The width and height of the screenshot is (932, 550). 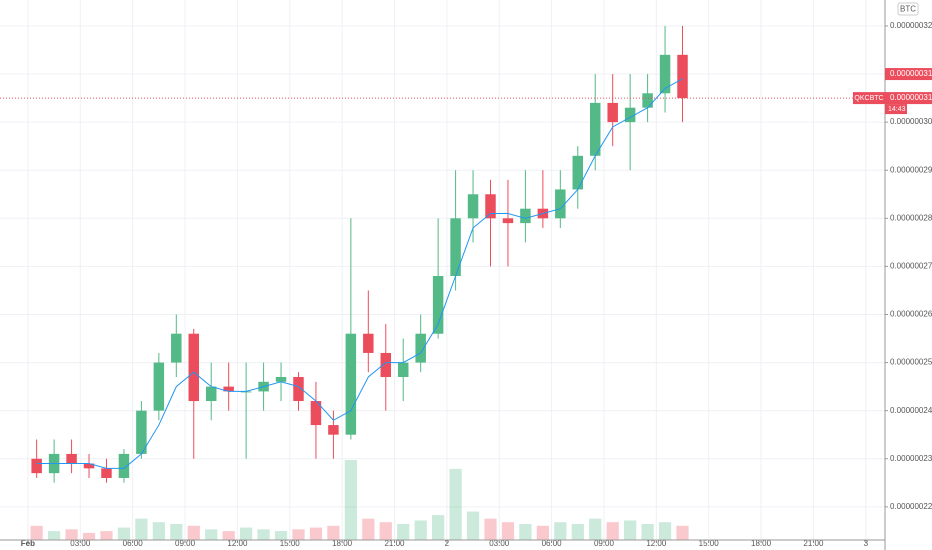 What do you see at coordinates (447, 543) in the screenshot?
I see `x-tick-label: 2` at bounding box center [447, 543].